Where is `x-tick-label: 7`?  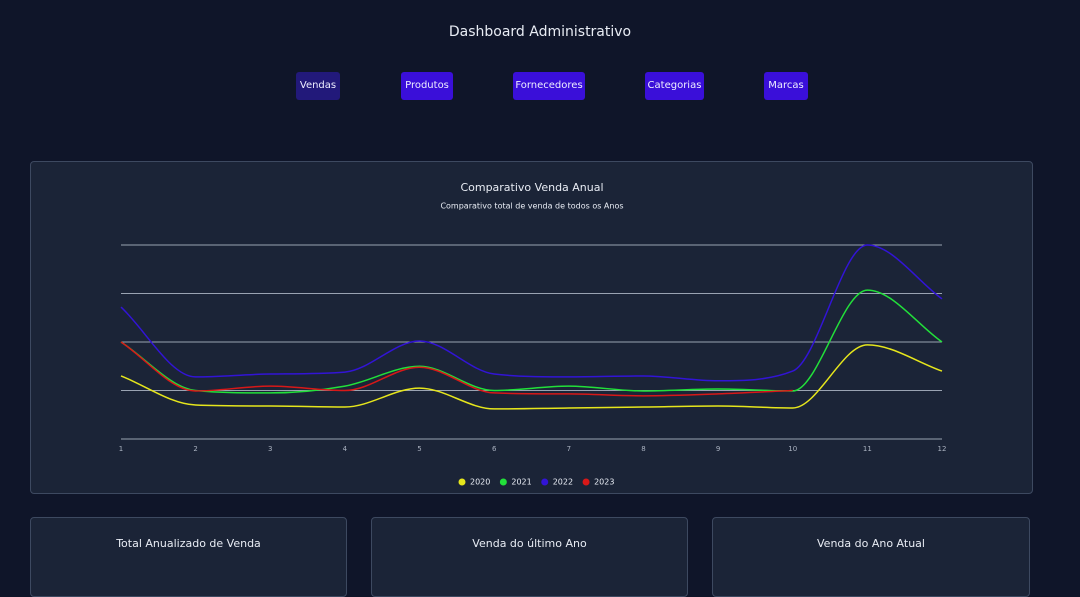
x-tick-label: 7 is located at coordinates (569, 449).